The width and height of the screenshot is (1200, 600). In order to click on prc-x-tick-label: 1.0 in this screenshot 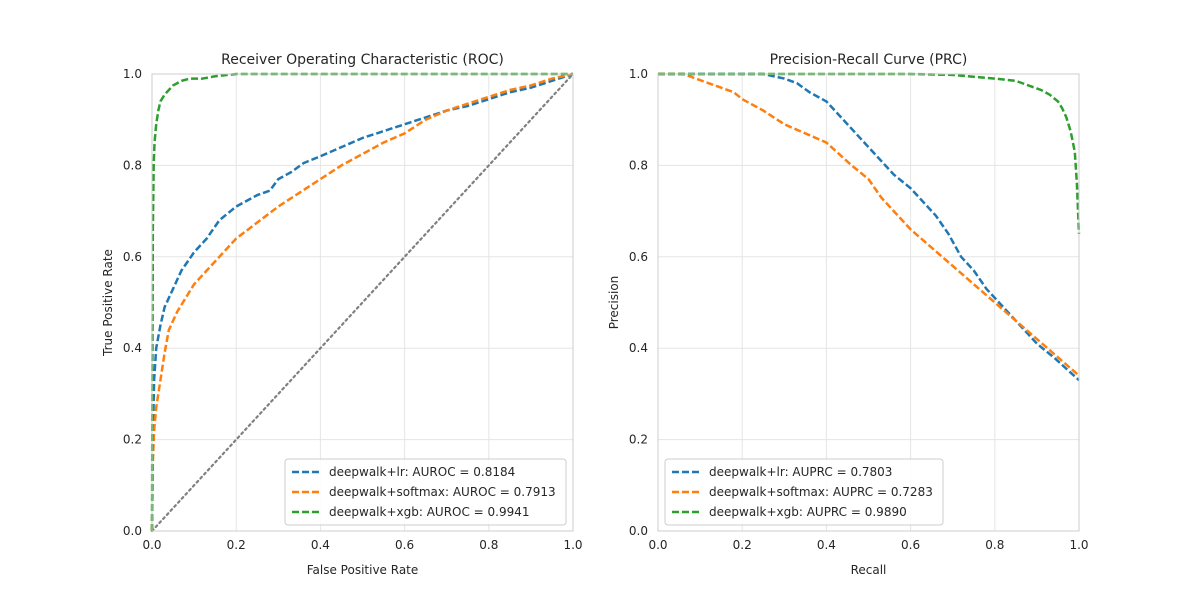, I will do `click(1078, 545)`.